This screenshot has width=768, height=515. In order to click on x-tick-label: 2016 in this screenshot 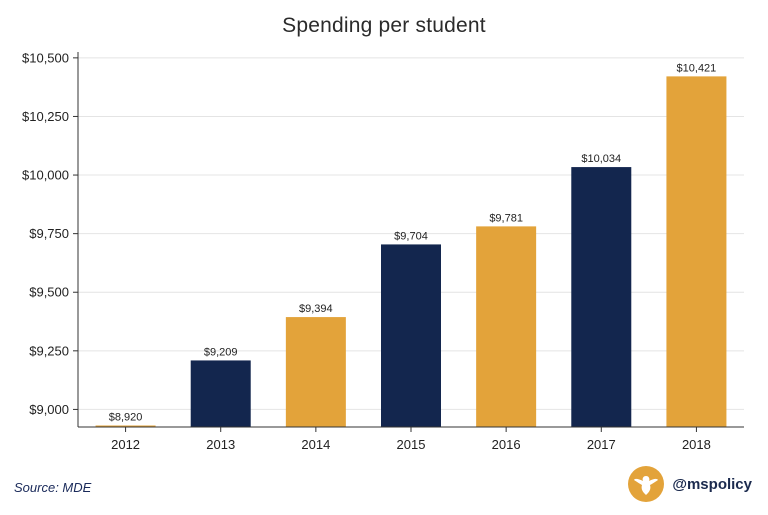, I will do `click(506, 444)`.